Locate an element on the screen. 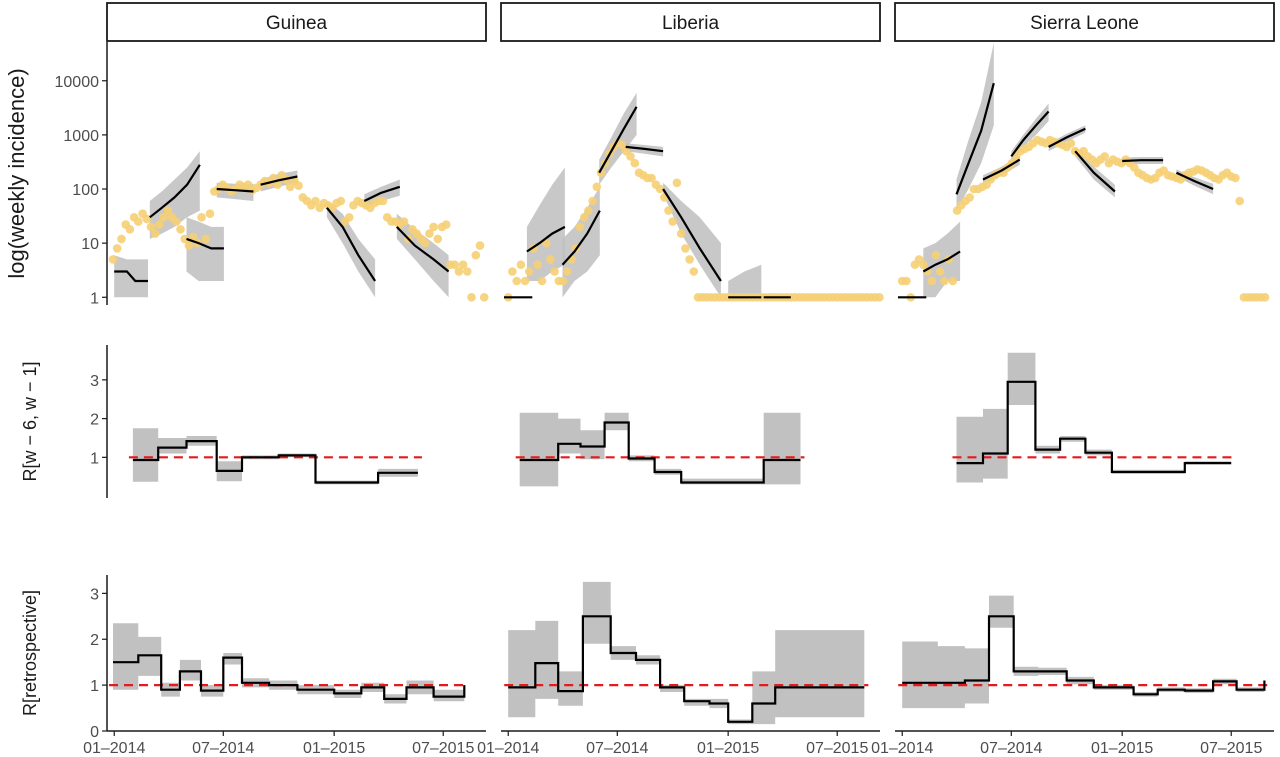 Image resolution: width=1280 pixels, height=757 pixels. y-tick-label: 10 is located at coordinates (90, 244).